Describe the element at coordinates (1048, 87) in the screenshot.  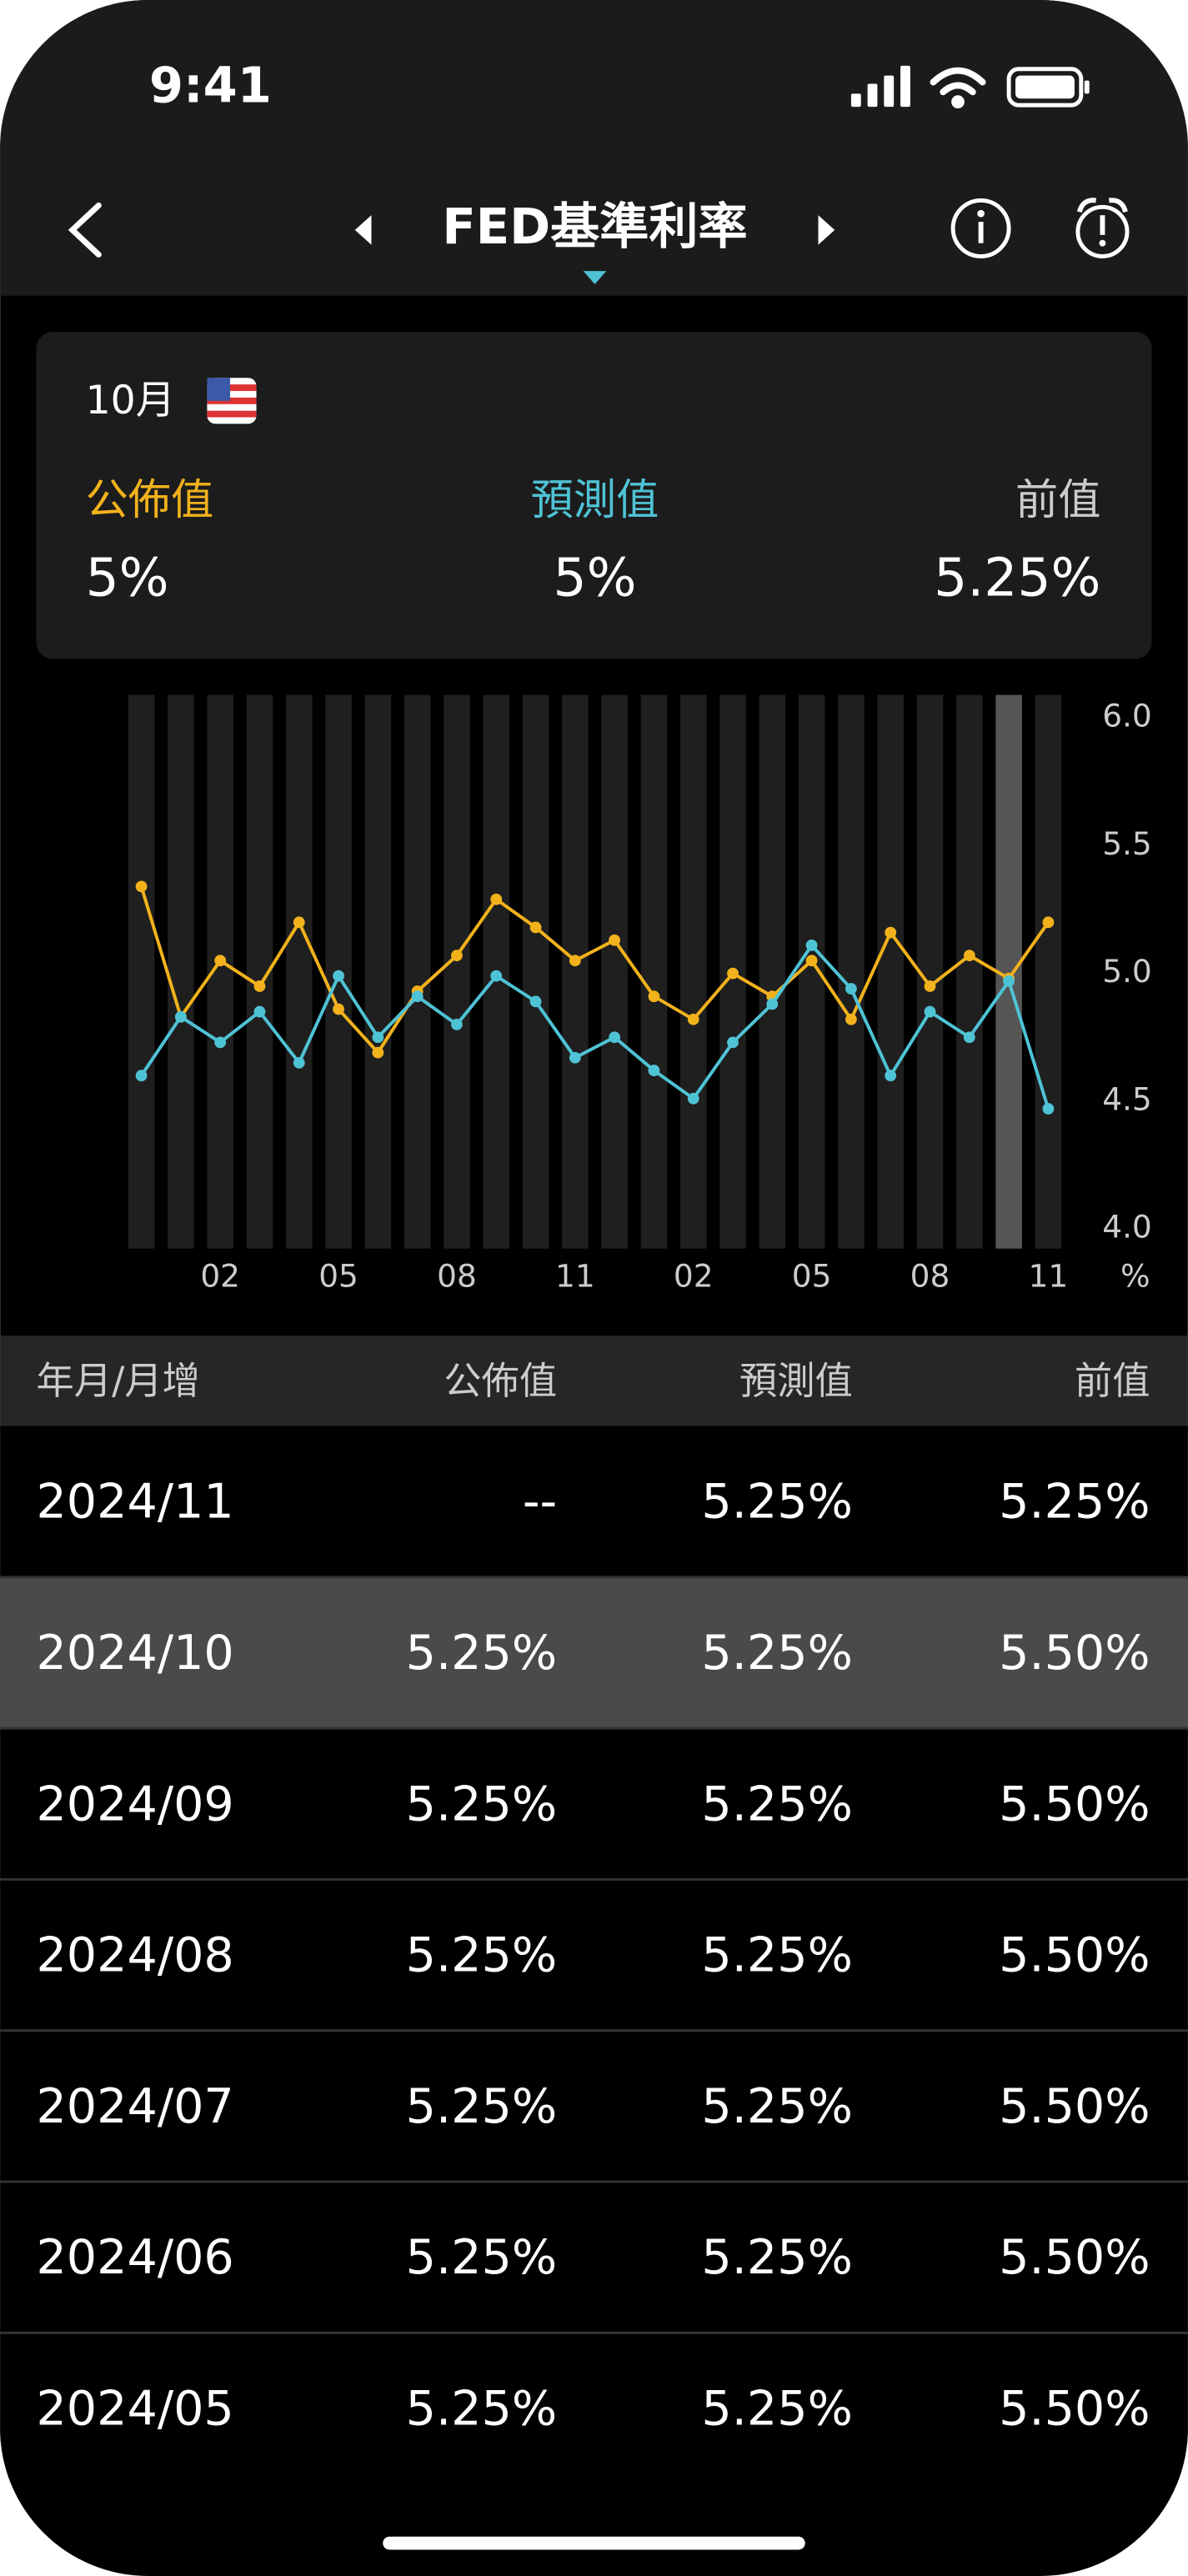
I see `battery-icon` at that location.